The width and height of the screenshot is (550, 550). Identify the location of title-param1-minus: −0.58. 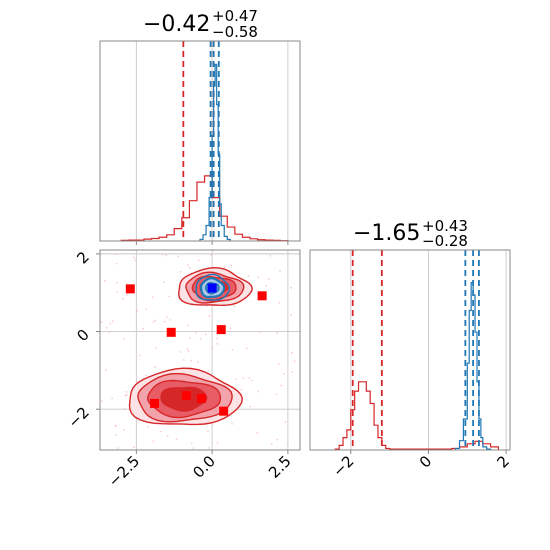
(235, 32).